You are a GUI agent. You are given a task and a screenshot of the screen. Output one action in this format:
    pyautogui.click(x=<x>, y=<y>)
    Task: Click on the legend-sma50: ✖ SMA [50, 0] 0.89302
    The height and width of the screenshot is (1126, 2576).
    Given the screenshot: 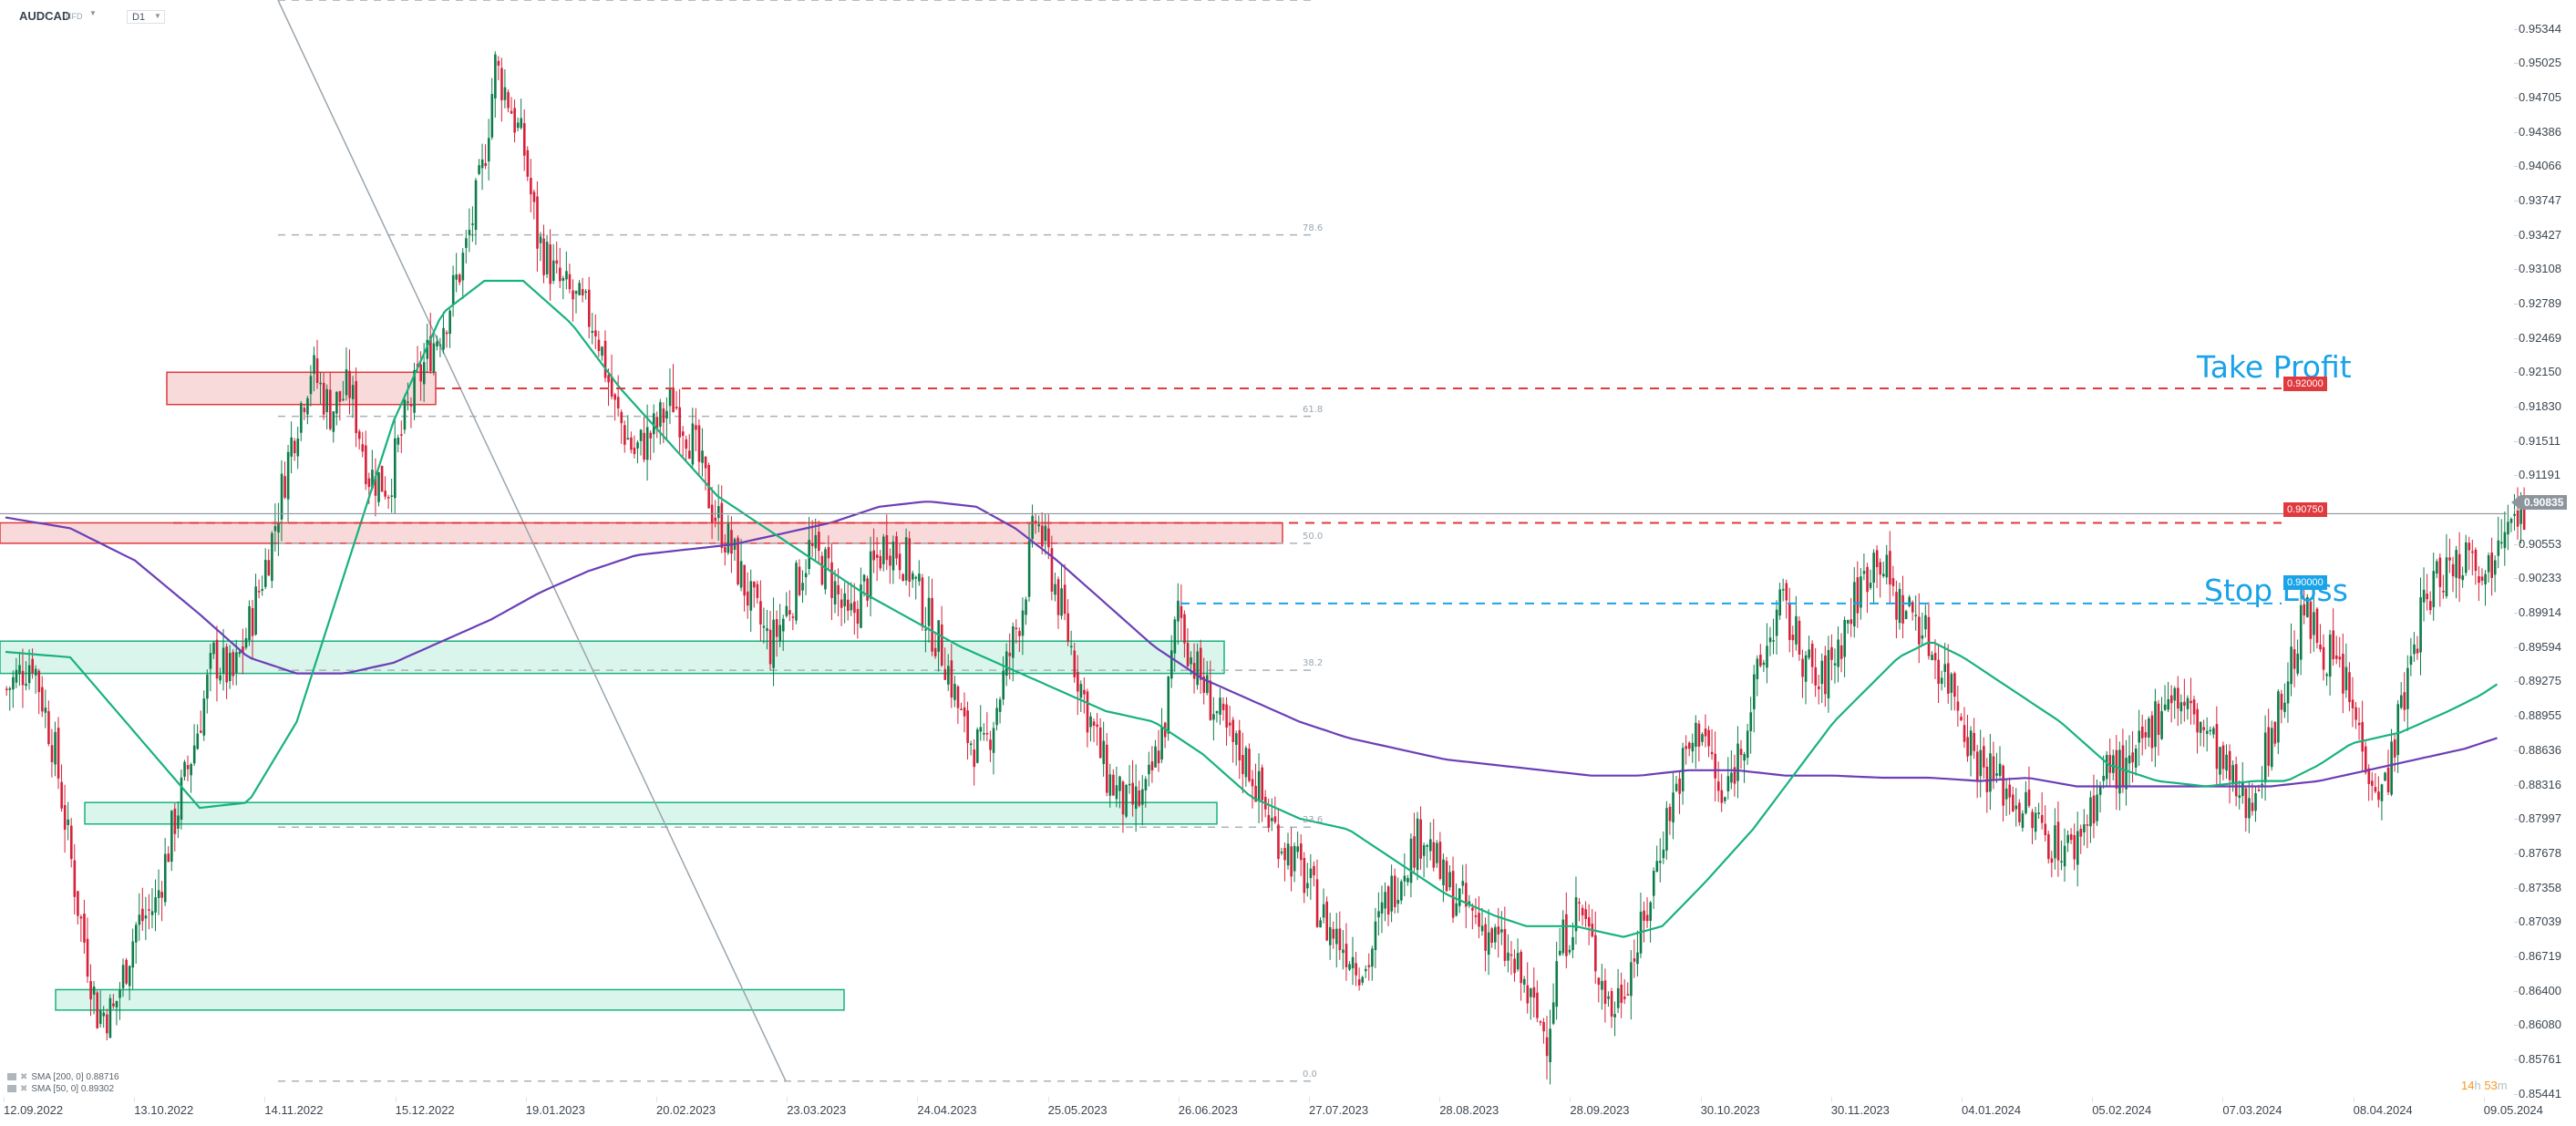 What is the action you would take?
    pyautogui.click(x=60, y=1089)
    